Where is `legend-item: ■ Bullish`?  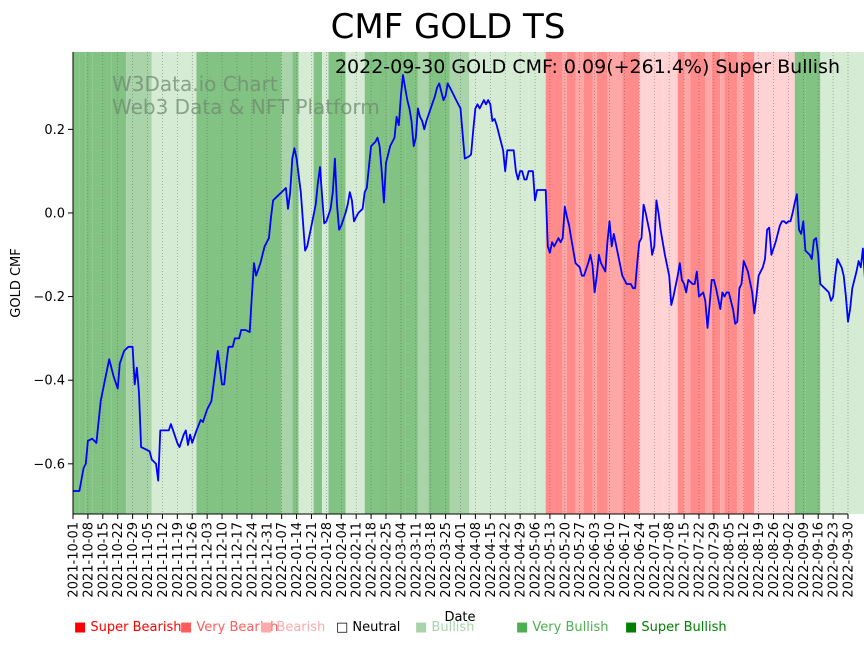
legend-item: ■ Bullish is located at coordinates (444, 627).